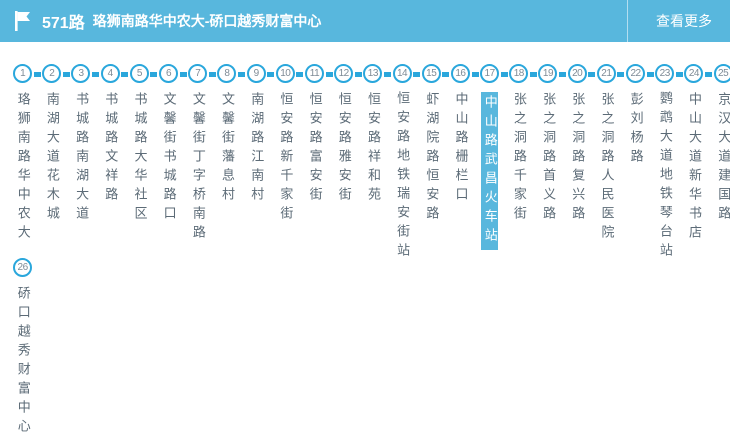  I want to click on station-number-badge: 24, so click(693, 73).